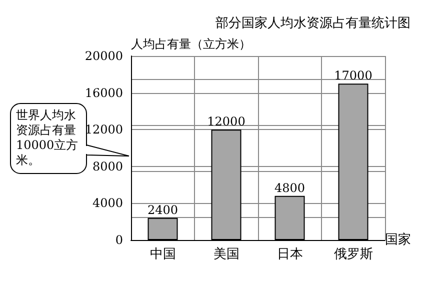  Describe the element at coordinates (103, 129) in the screenshot. I see `y-tick-label: 12000` at that location.